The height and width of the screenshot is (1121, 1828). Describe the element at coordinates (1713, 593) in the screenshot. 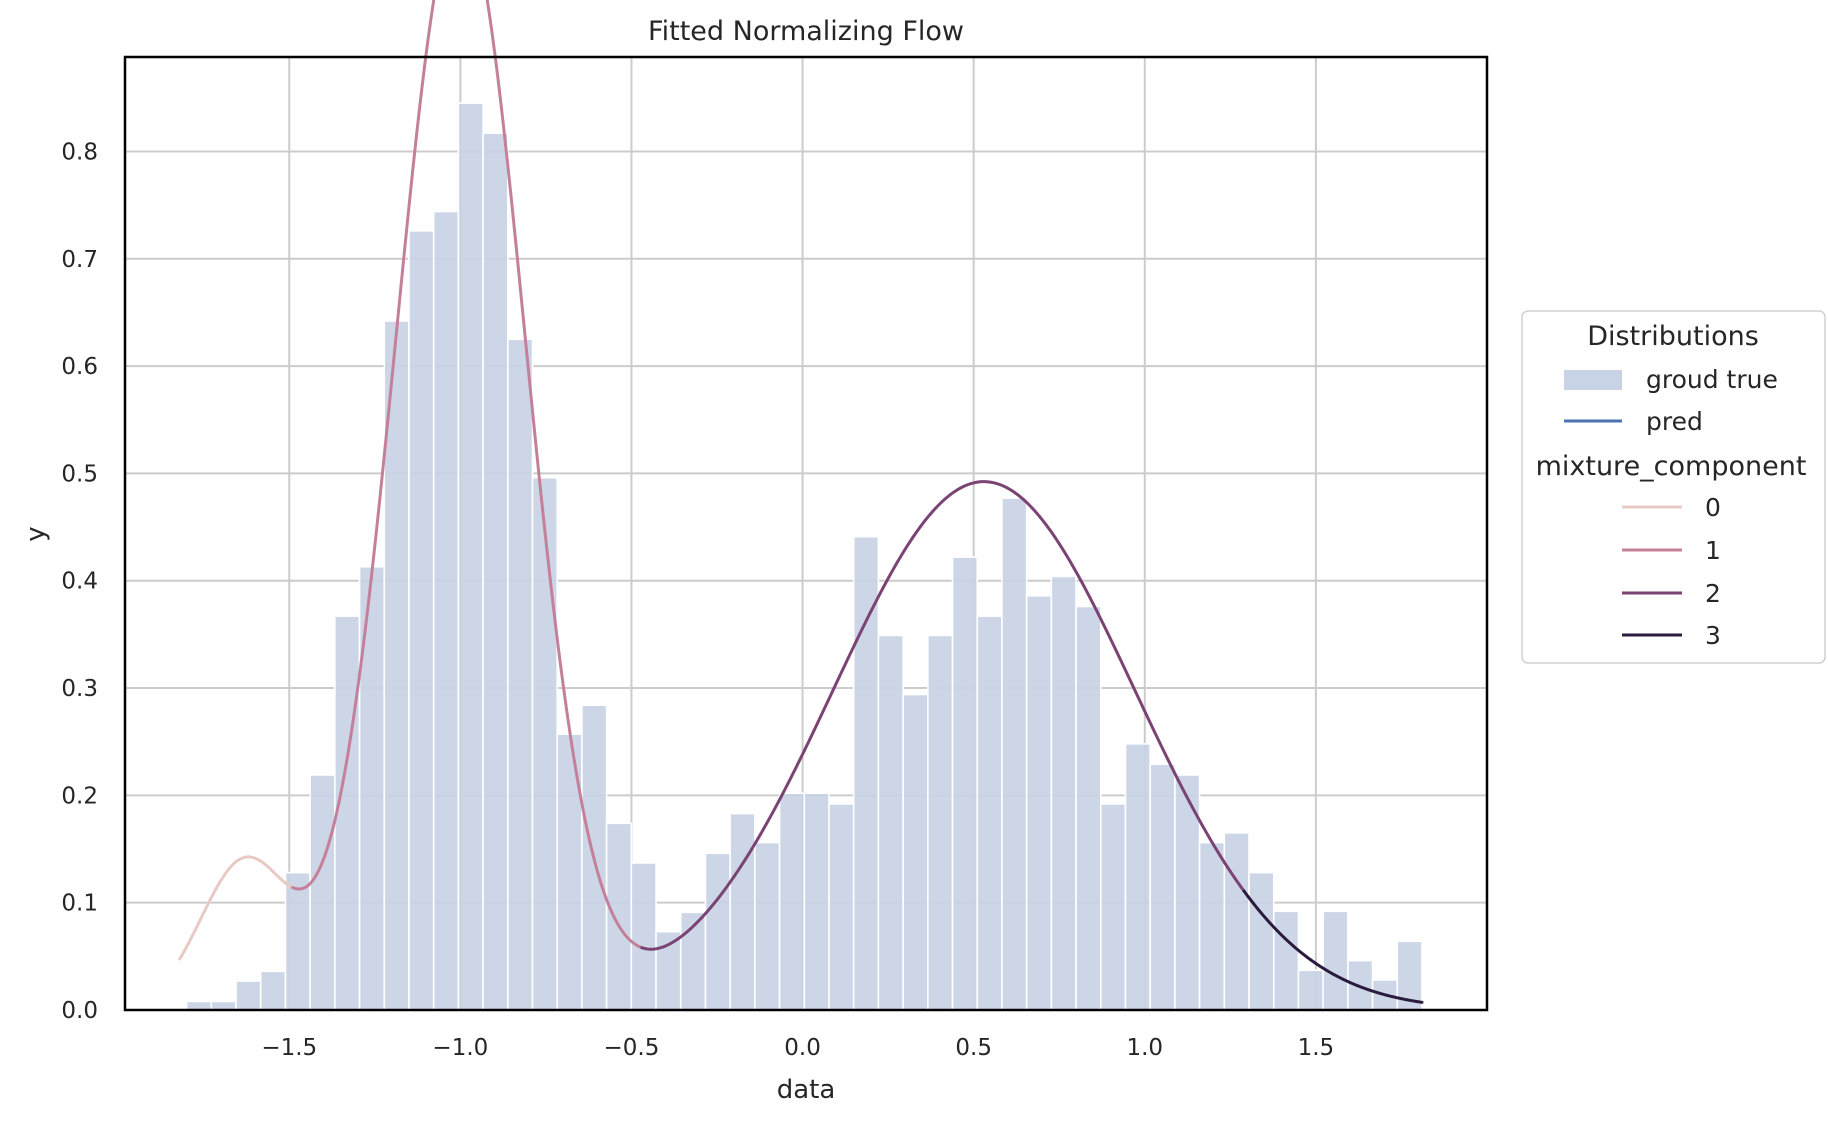

I see `legend-label-component-2: 2` at that location.